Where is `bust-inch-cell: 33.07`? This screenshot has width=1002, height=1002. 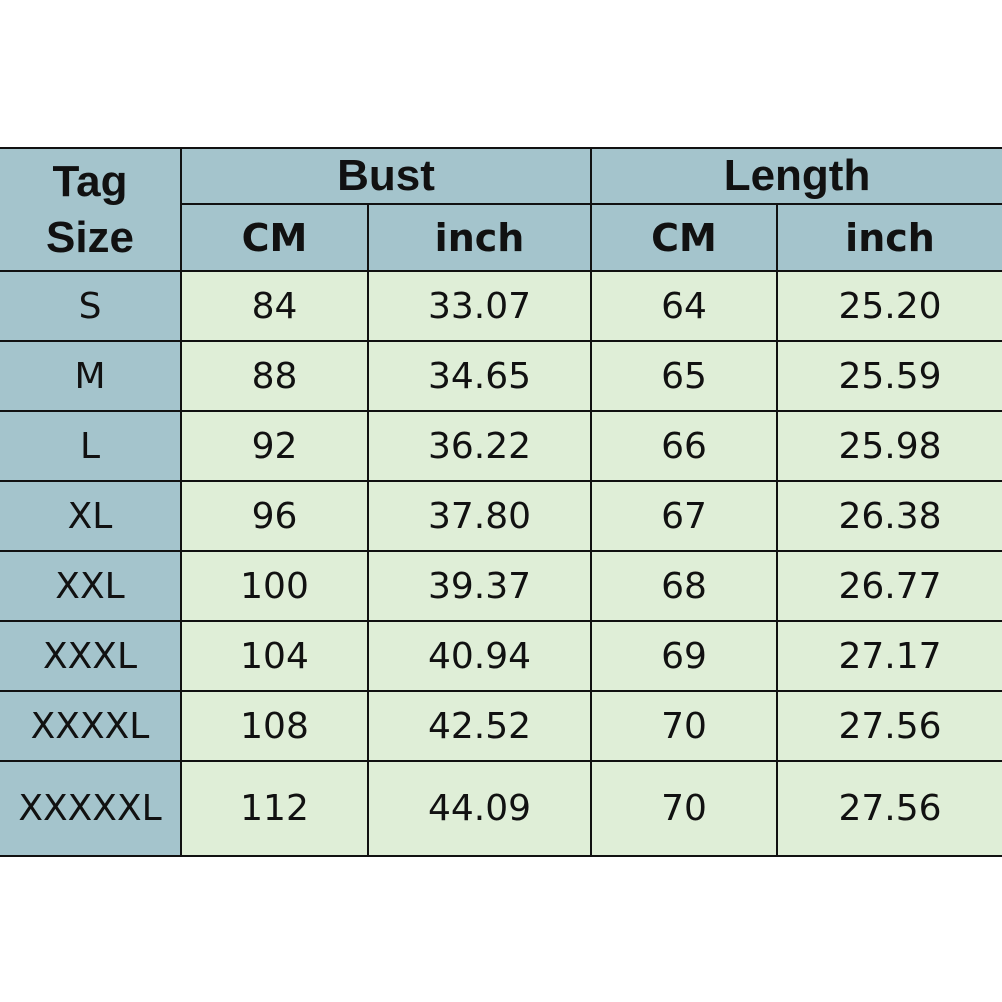 bust-inch-cell: 33.07 is located at coordinates (479, 306).